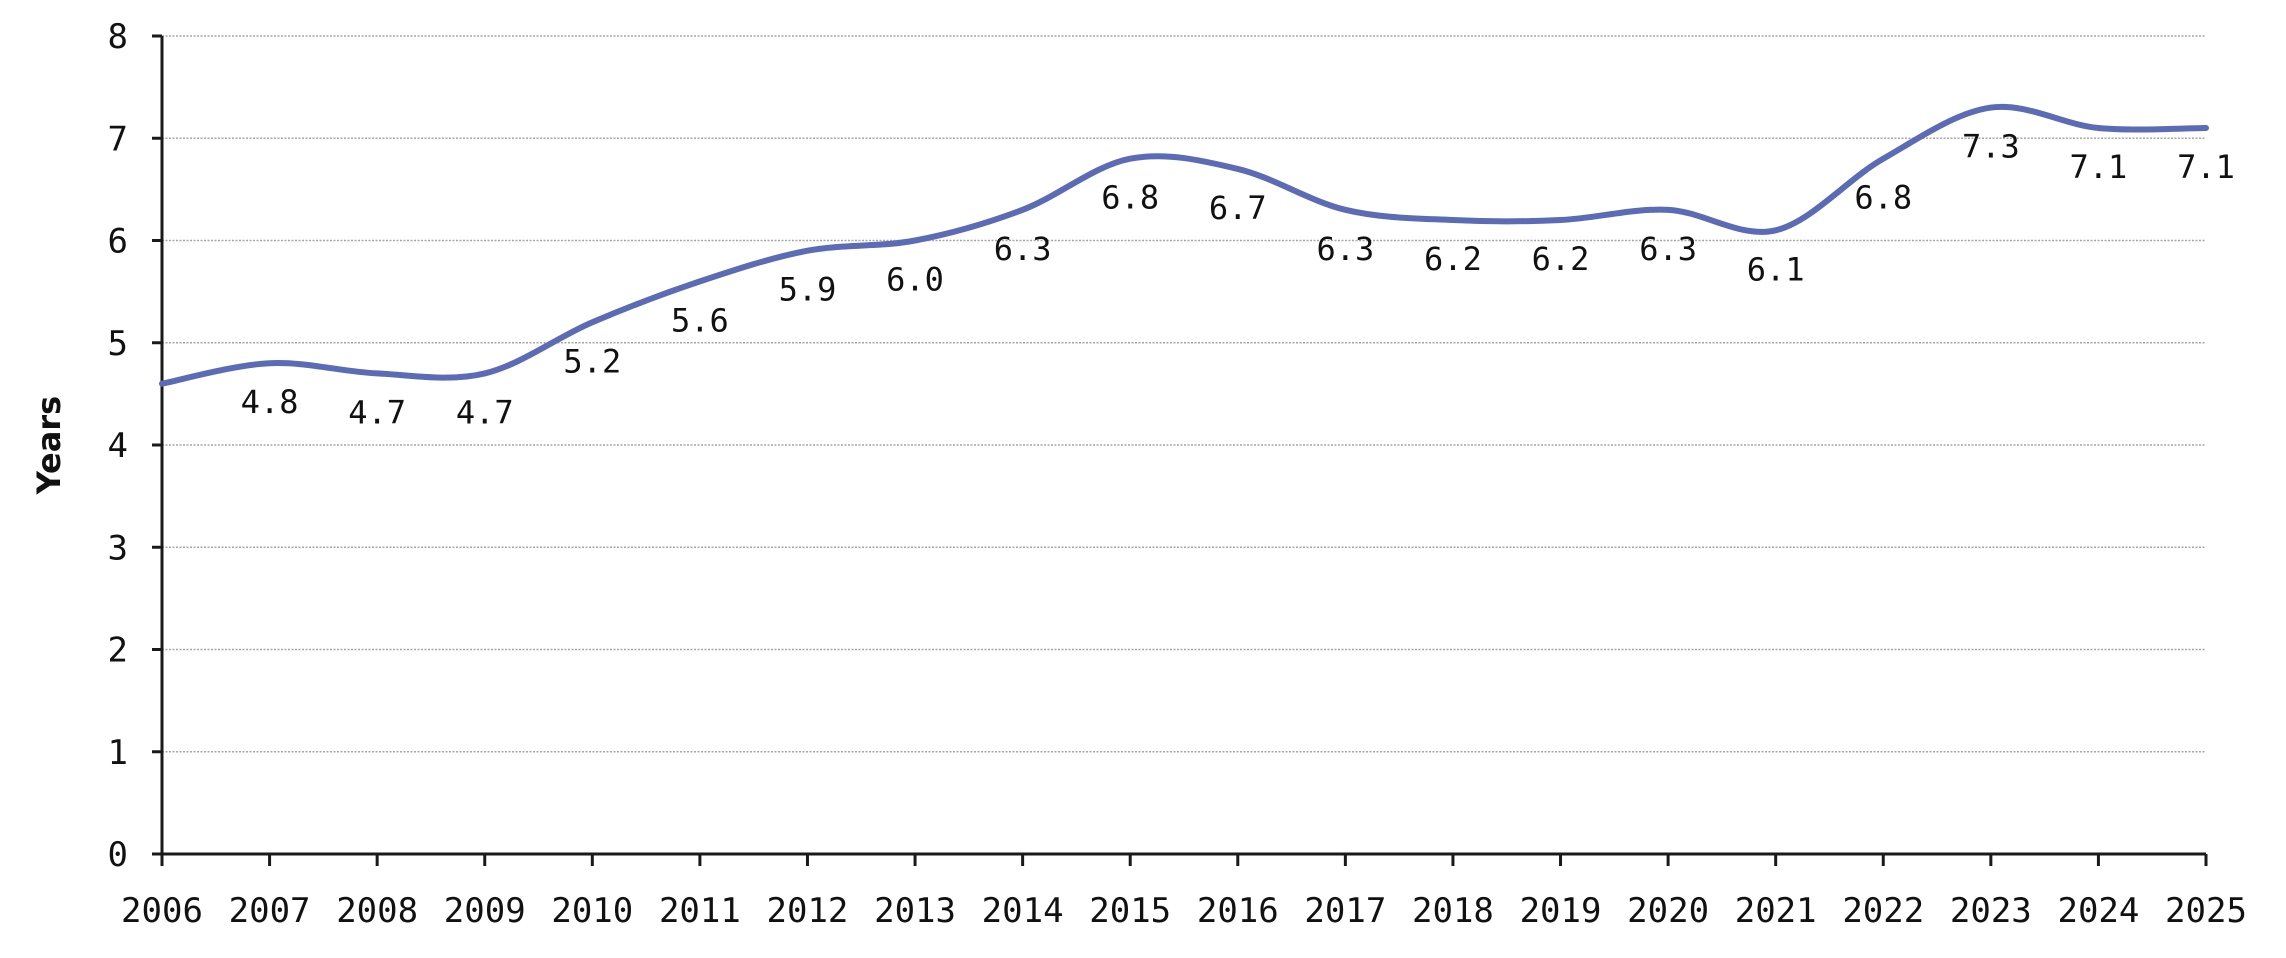 This screenshot has width=2286, height=958. What do you see at coordinates (118, 446) in the screenshot?
I see `y-tick-label: 4` at bounding box center [118, 446].